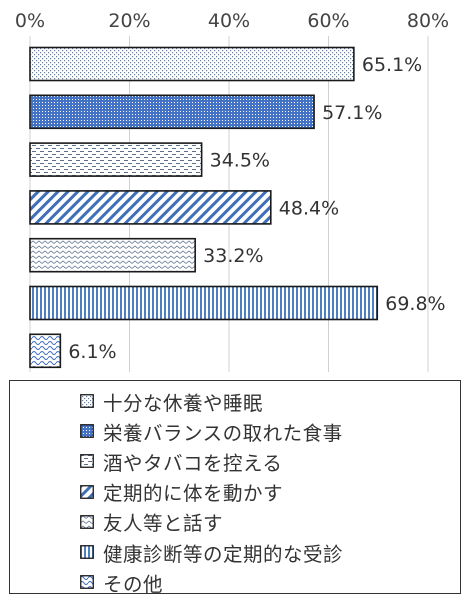  I want to click on data-label: 48.4%, so click(309, 208).